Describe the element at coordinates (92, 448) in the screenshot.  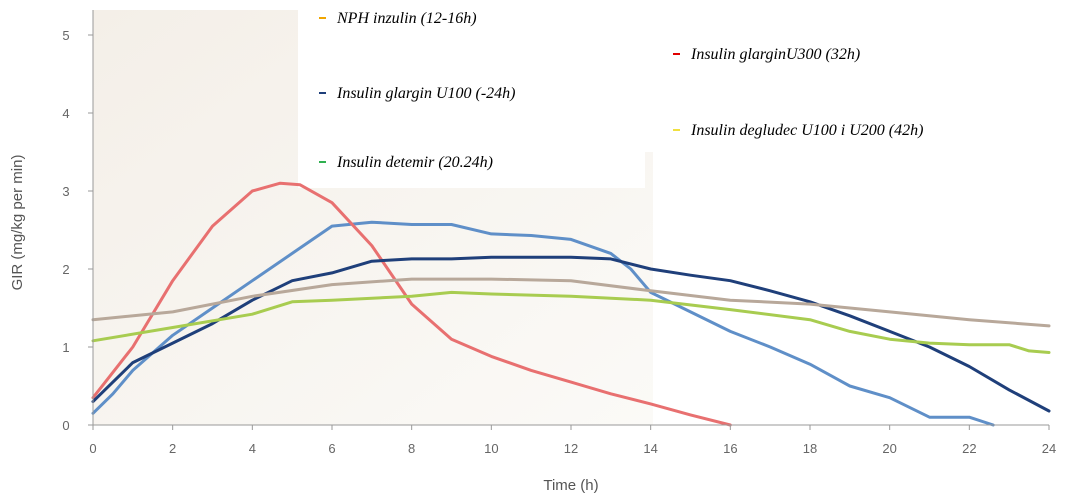
I see `x-tick-label: 0` at that location.